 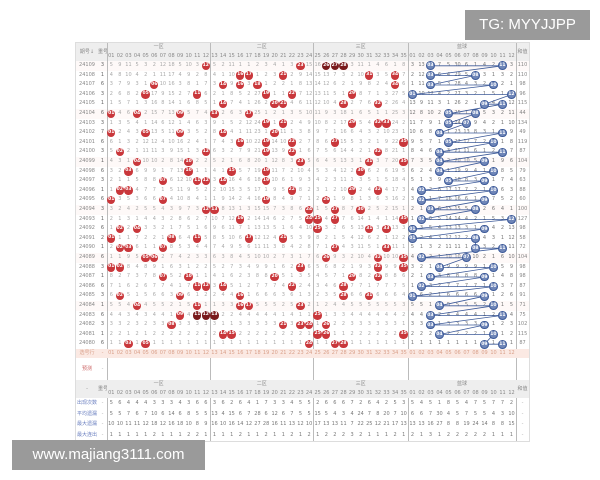 I want to click on select-red-number: 20, so click(x=274, y=353).